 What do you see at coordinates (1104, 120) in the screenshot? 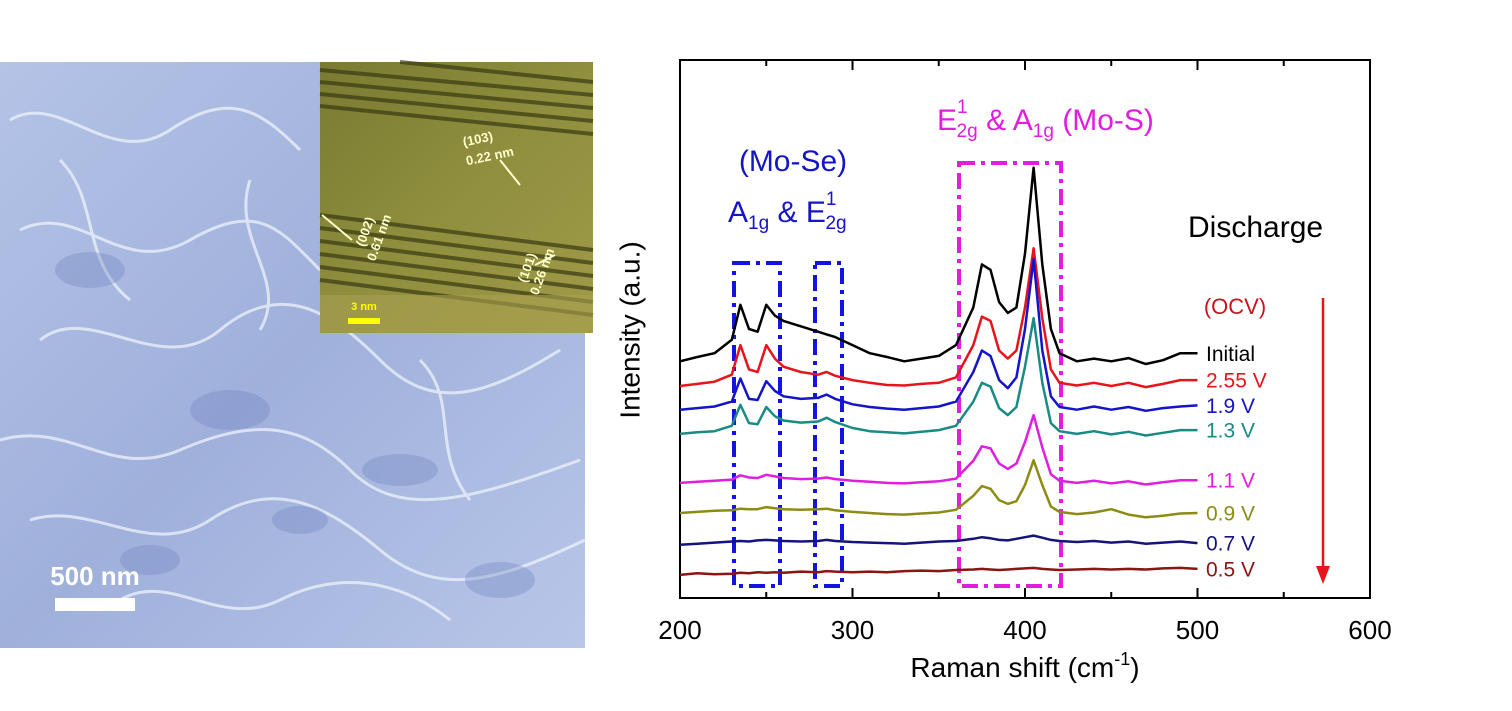
I see `annotation-part: (Mo-S)` at bounding box center [1104, 120].